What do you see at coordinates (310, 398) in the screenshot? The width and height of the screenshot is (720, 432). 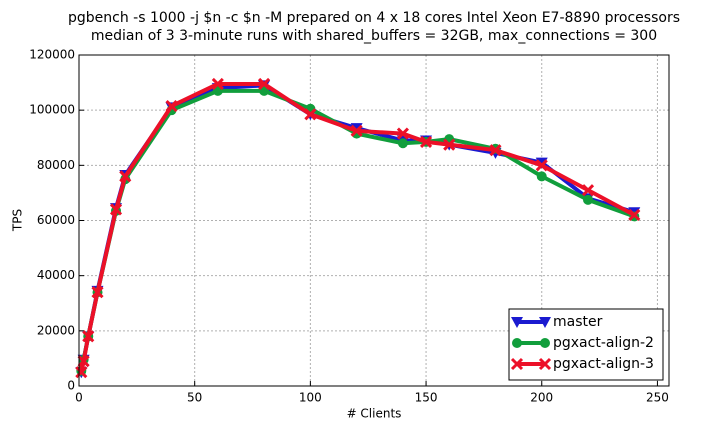 I see `x-tick-label: 100` at bounding box center [310, 398].